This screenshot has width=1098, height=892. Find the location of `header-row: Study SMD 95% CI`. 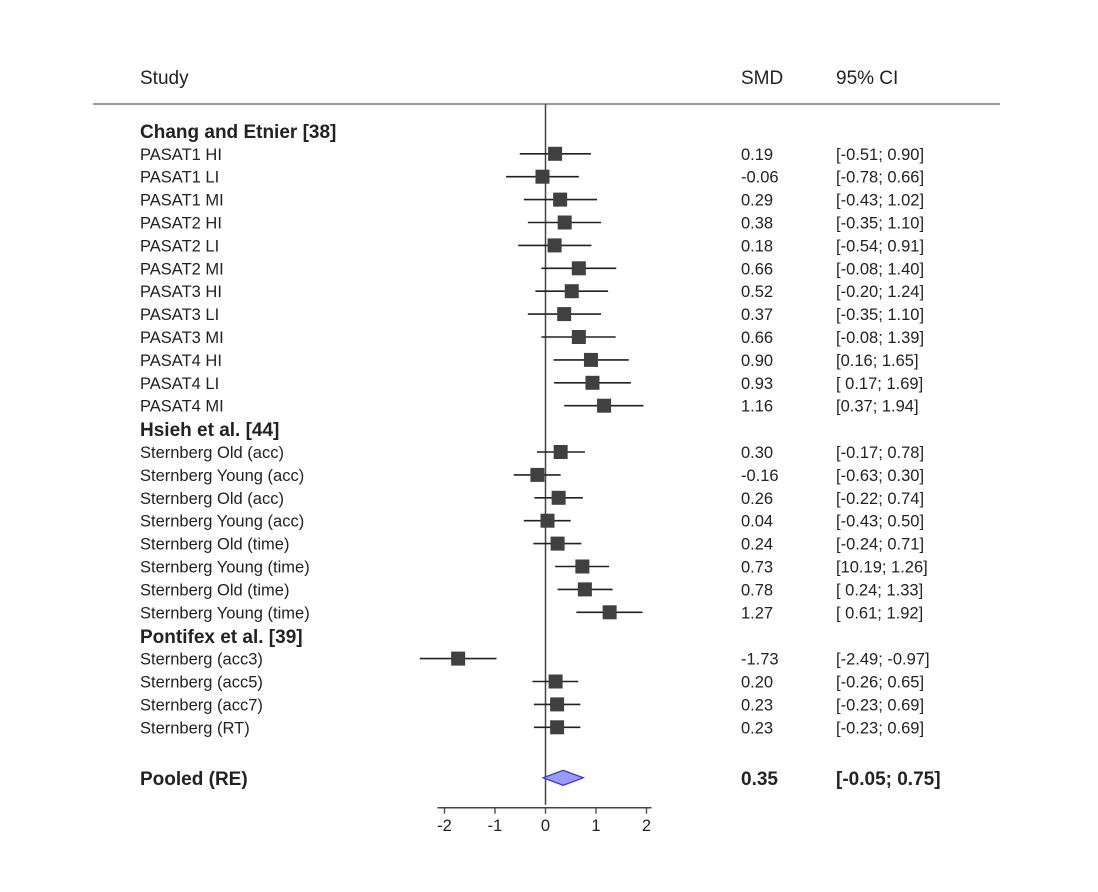

header-row: Study SMD 95% CI is located at coordinates (546, 86).